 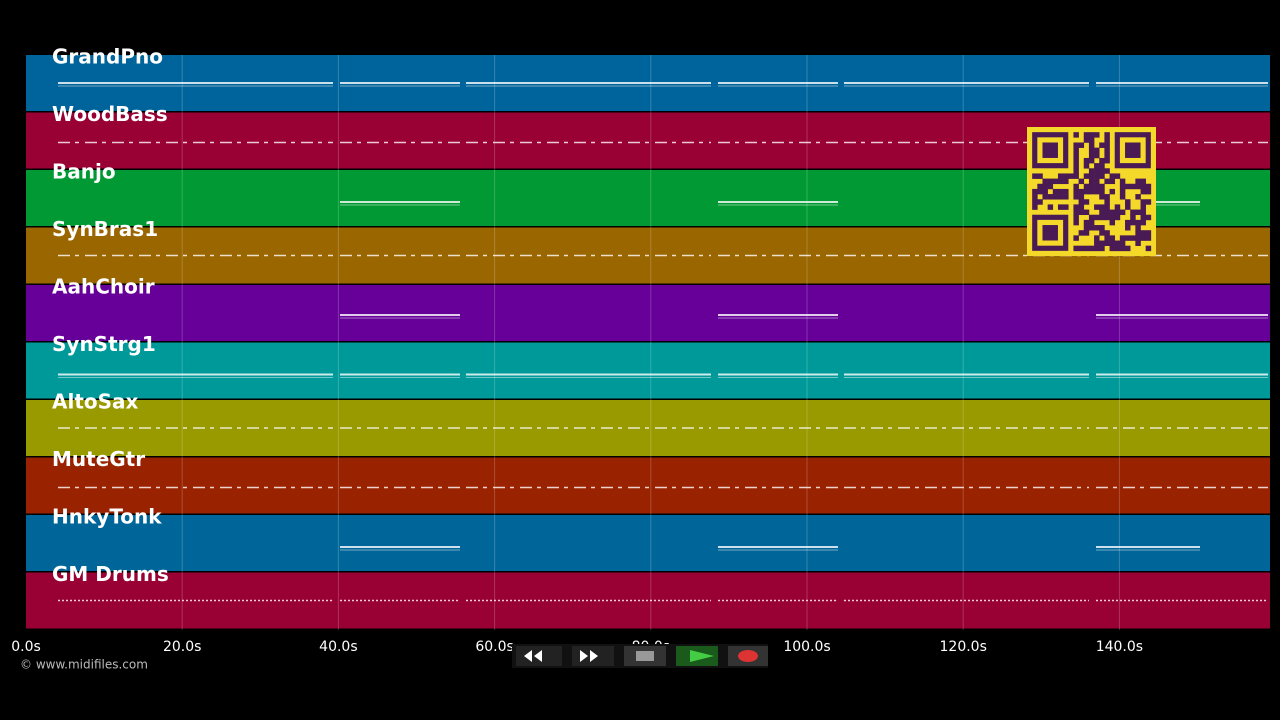 What do you see at coordinates (84, 172) in the screenshot?
I see `track-name: Banjo` at bounding box center [84, 172].